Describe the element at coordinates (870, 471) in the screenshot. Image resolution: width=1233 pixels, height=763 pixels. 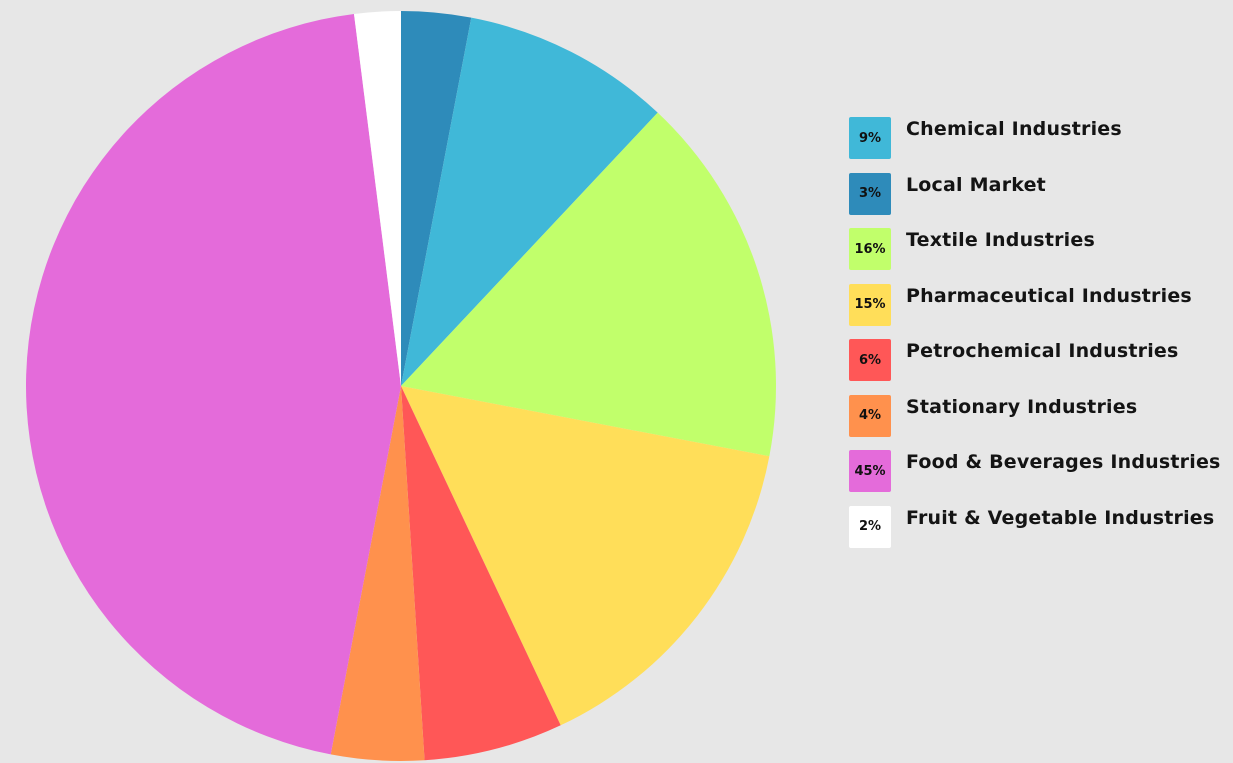
I see `legend-swatch: 45%` at that location.